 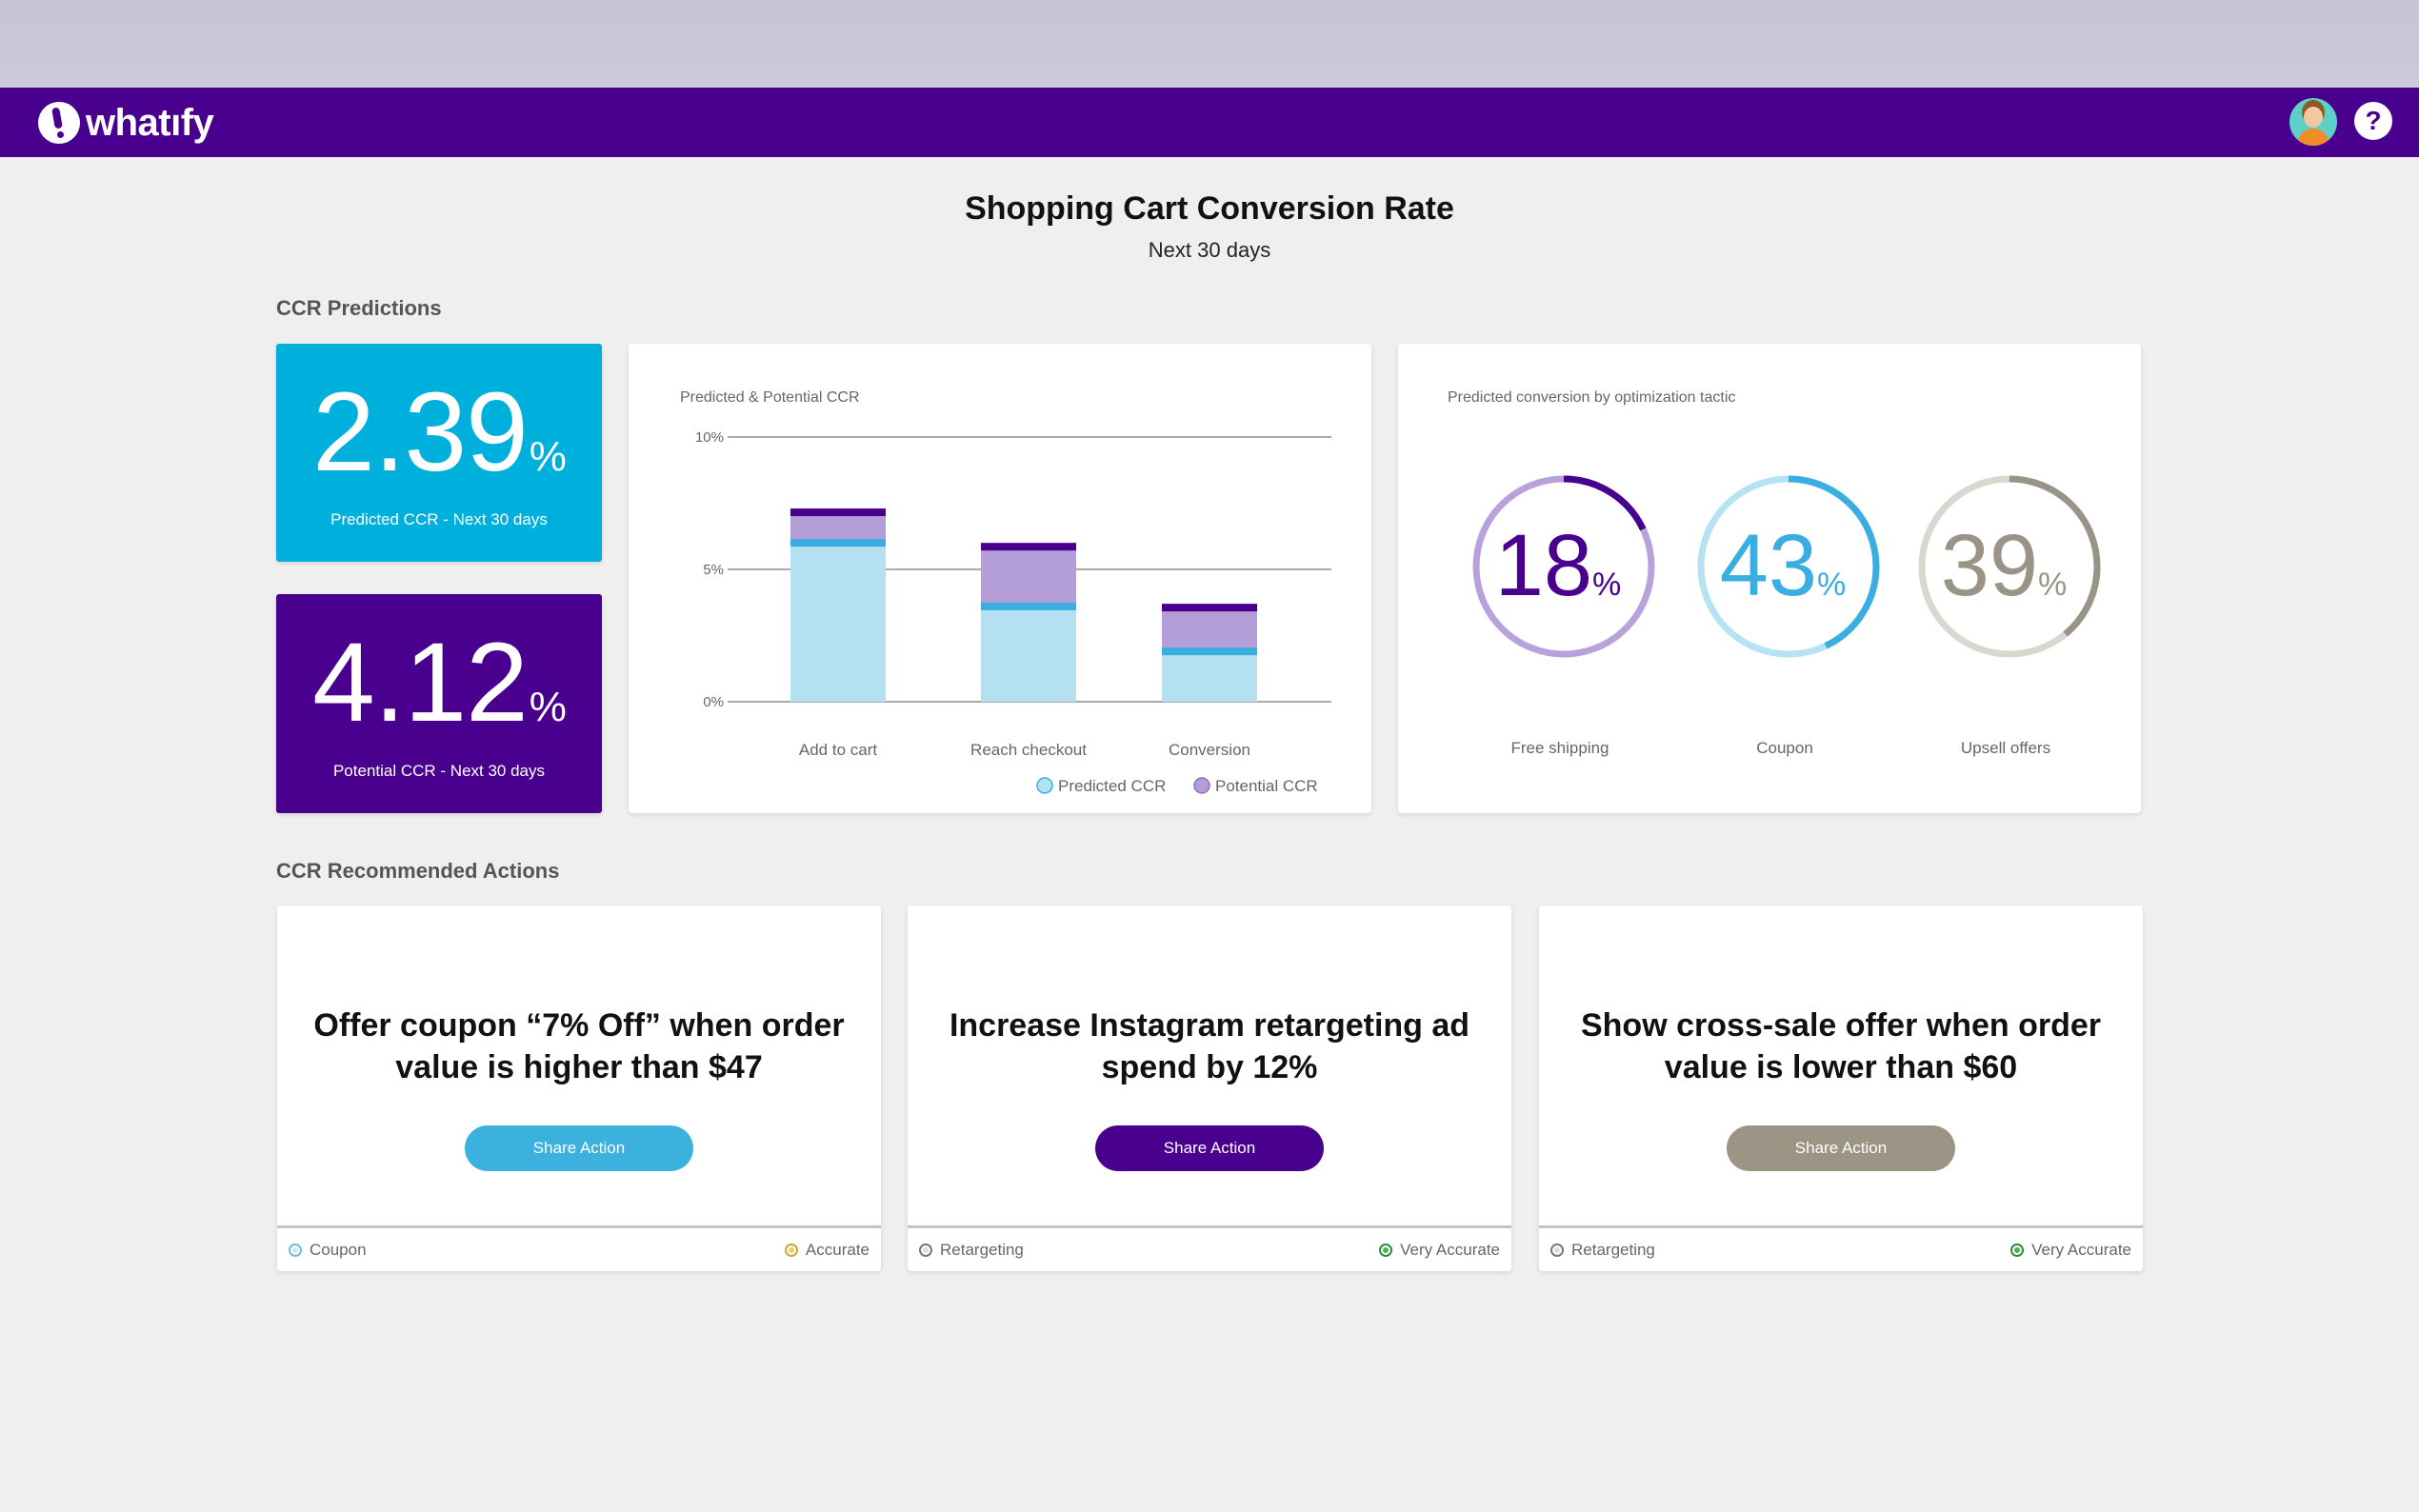 I want to click on avatar, so click(x=2313, y=122).